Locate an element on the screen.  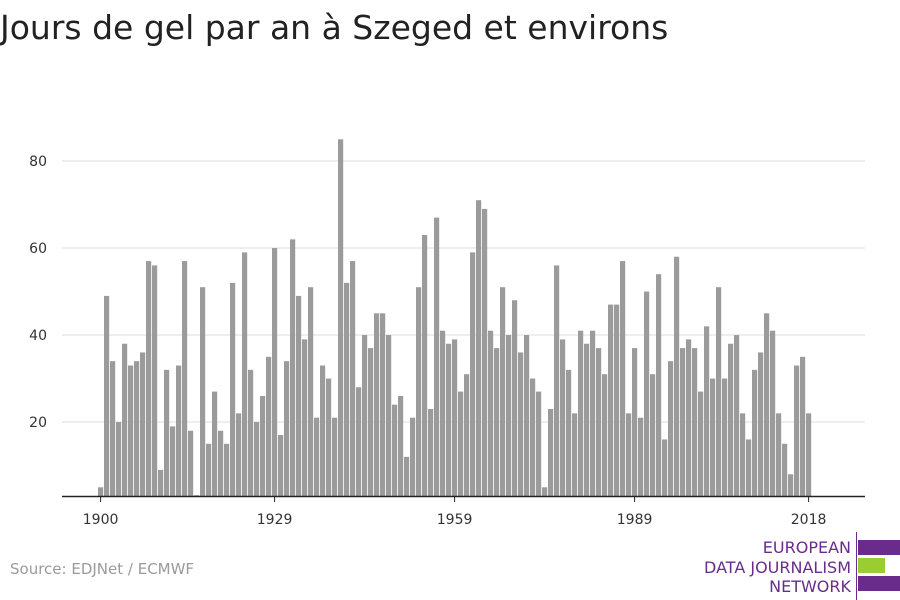
bar-1984 is located at coordinates (605, 435).